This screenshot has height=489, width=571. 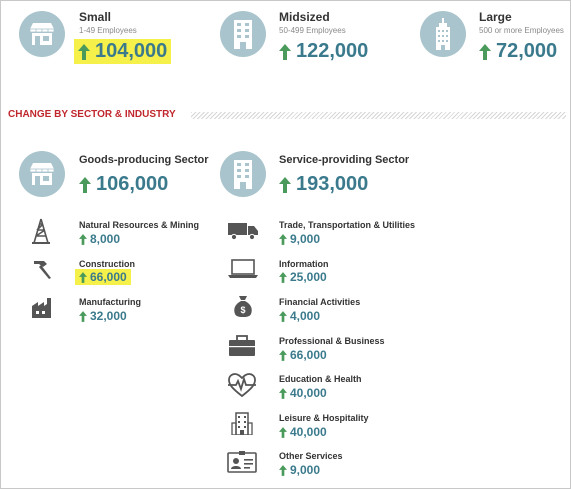 I want to click on briefcase-icon, so click(x=242, y=345).